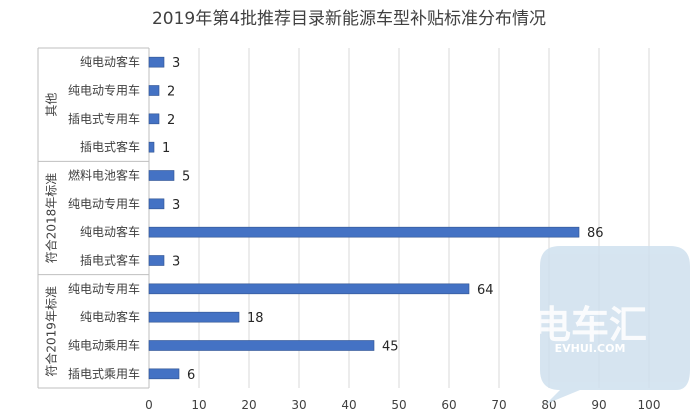 This screenshot has height=416, width=700. Describe the element at coordinates (349, 19) in the screenshot. I see `chart-title: 2019年第4批推荐目录新能源车型补贴标准分布情况` at that location.